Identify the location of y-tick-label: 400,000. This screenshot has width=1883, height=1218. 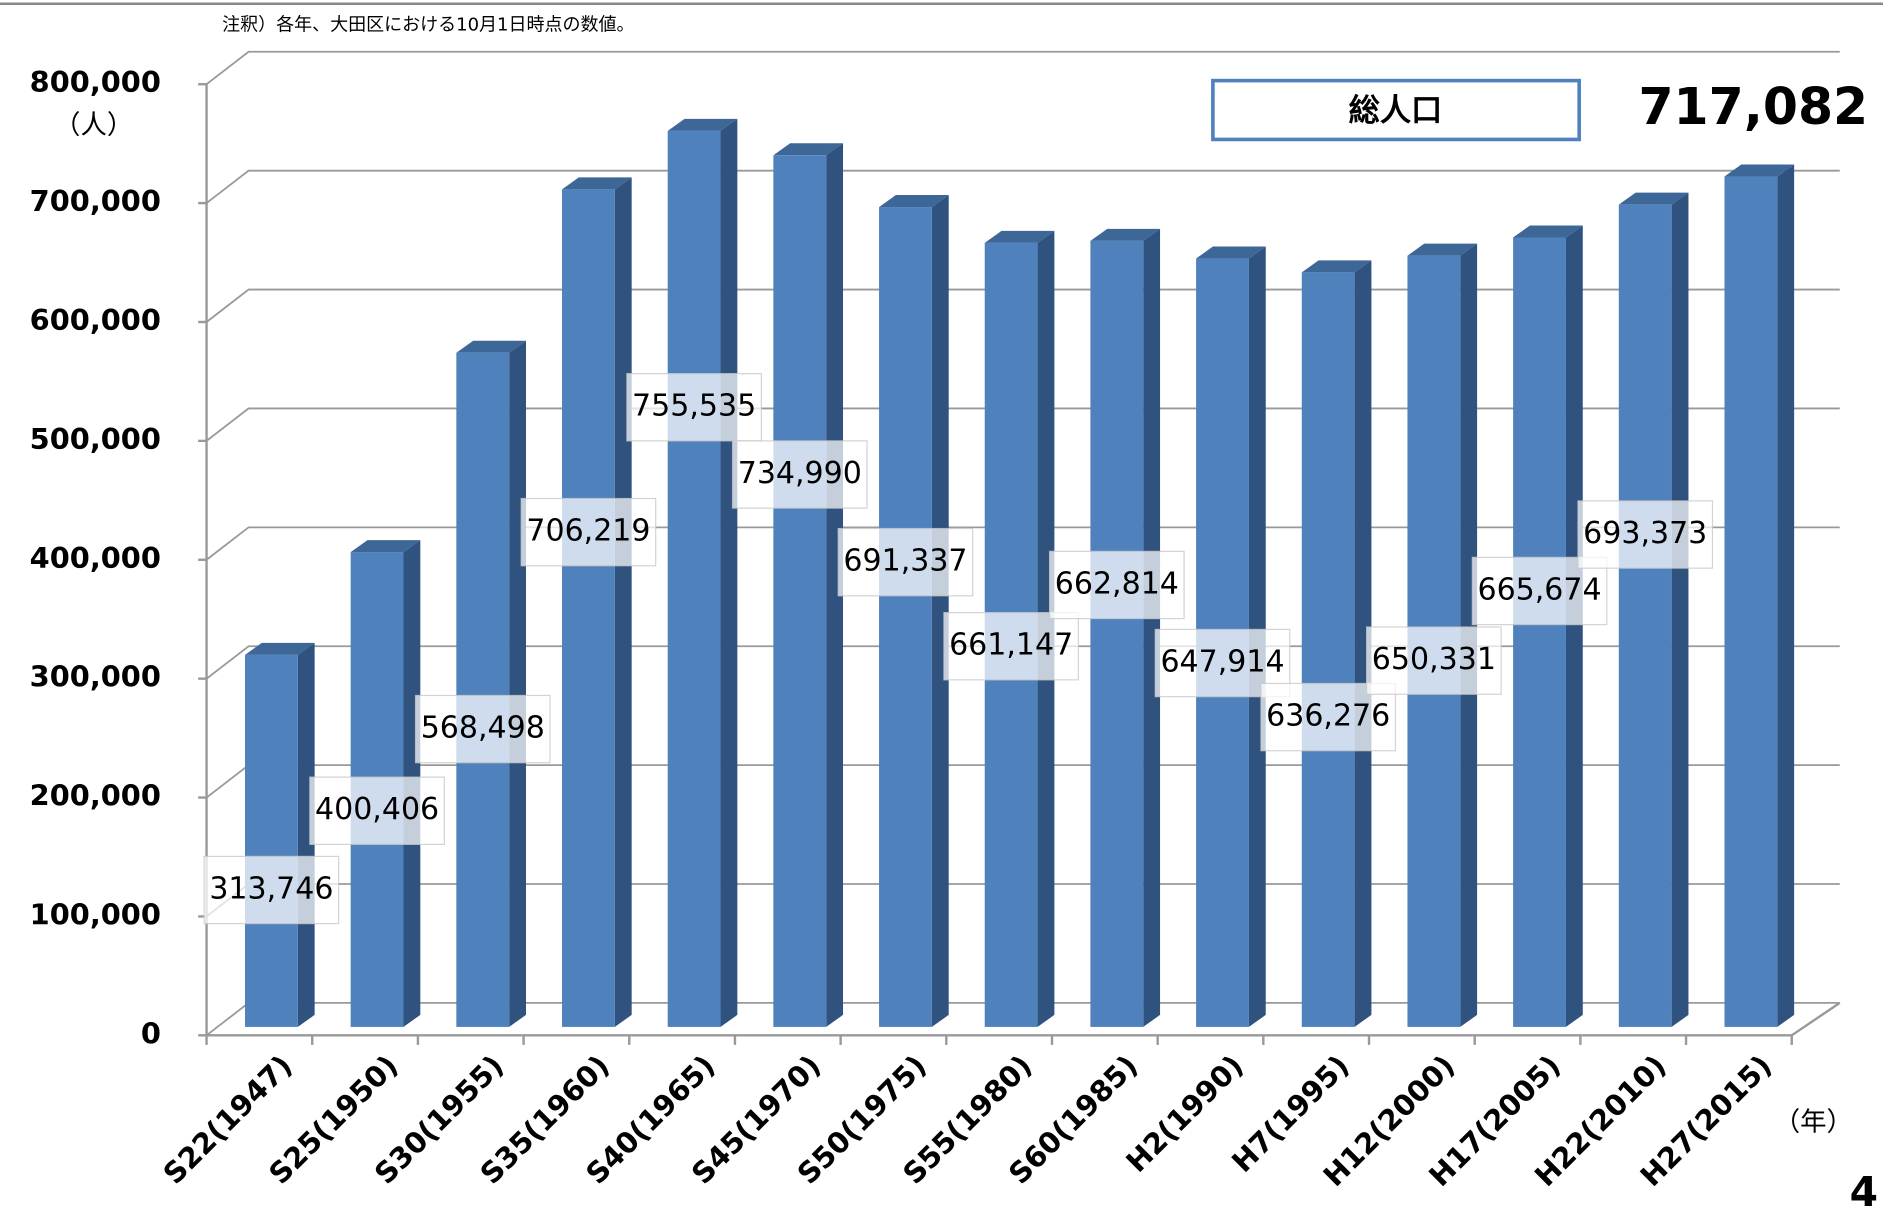
(95, 558).